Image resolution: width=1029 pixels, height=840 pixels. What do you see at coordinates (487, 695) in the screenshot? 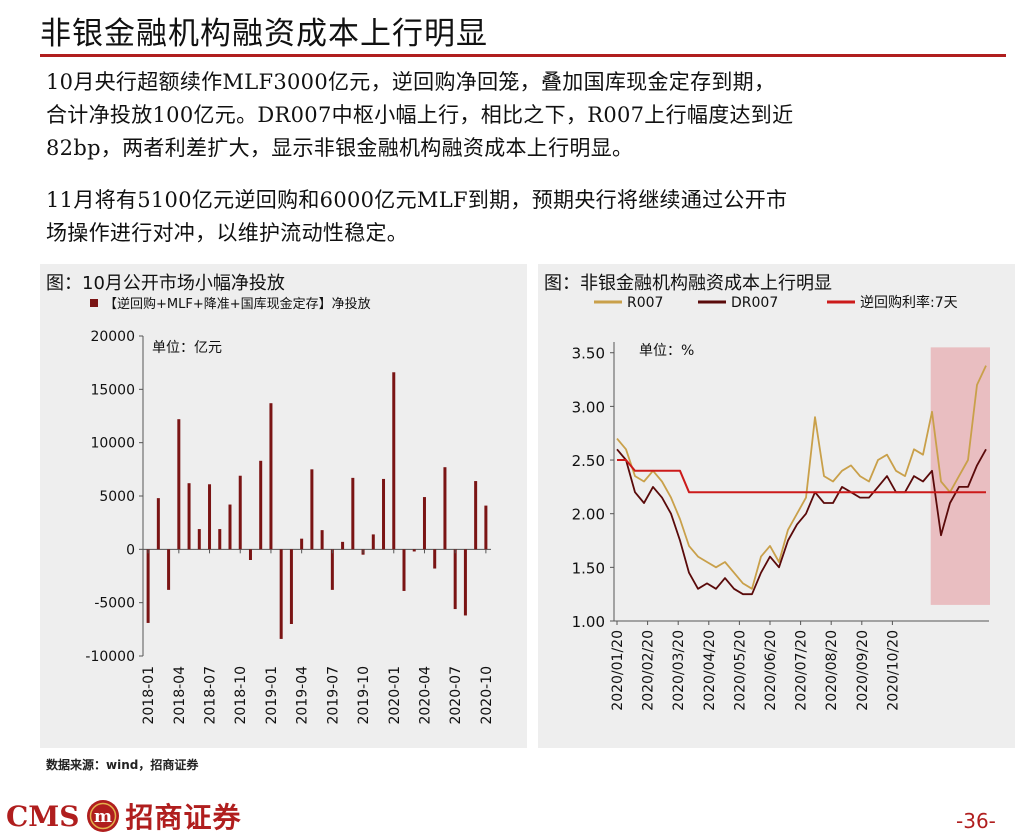
I see `x-tick-label: 2020-10` at bounding box center [487, 695].